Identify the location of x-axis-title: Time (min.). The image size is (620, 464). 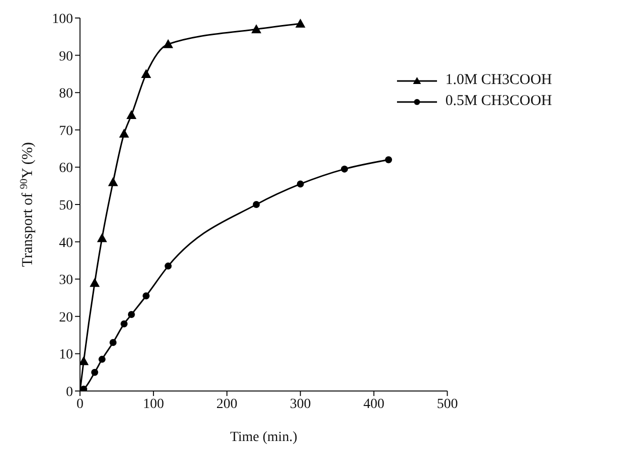
(264, 437).